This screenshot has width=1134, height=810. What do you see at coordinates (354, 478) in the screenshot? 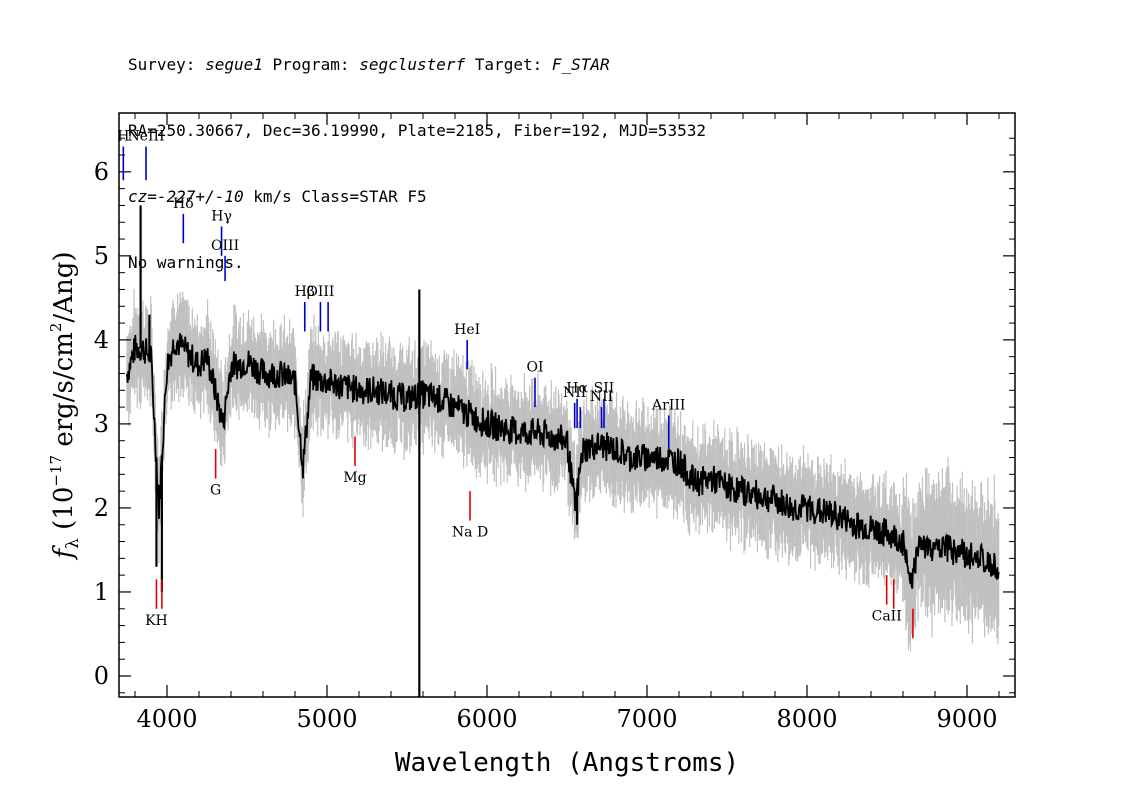
I see `spectral-line-label: Mg` at bounding box center [354, 478].